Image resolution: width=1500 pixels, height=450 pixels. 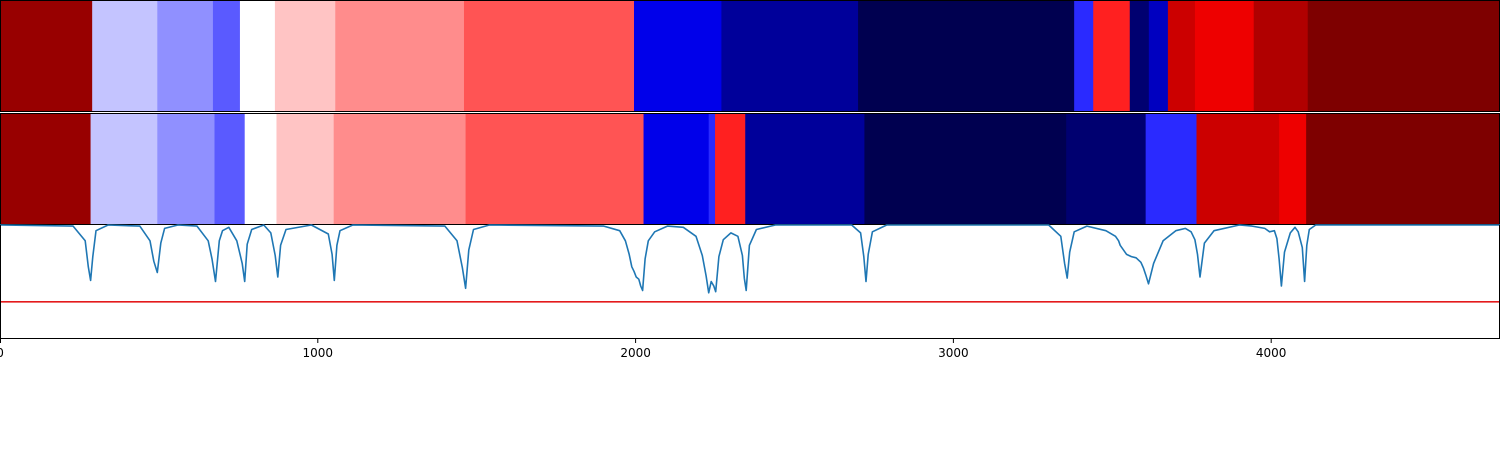 I want to click on x-tick-label: 3000, so click(x=953, y=353).